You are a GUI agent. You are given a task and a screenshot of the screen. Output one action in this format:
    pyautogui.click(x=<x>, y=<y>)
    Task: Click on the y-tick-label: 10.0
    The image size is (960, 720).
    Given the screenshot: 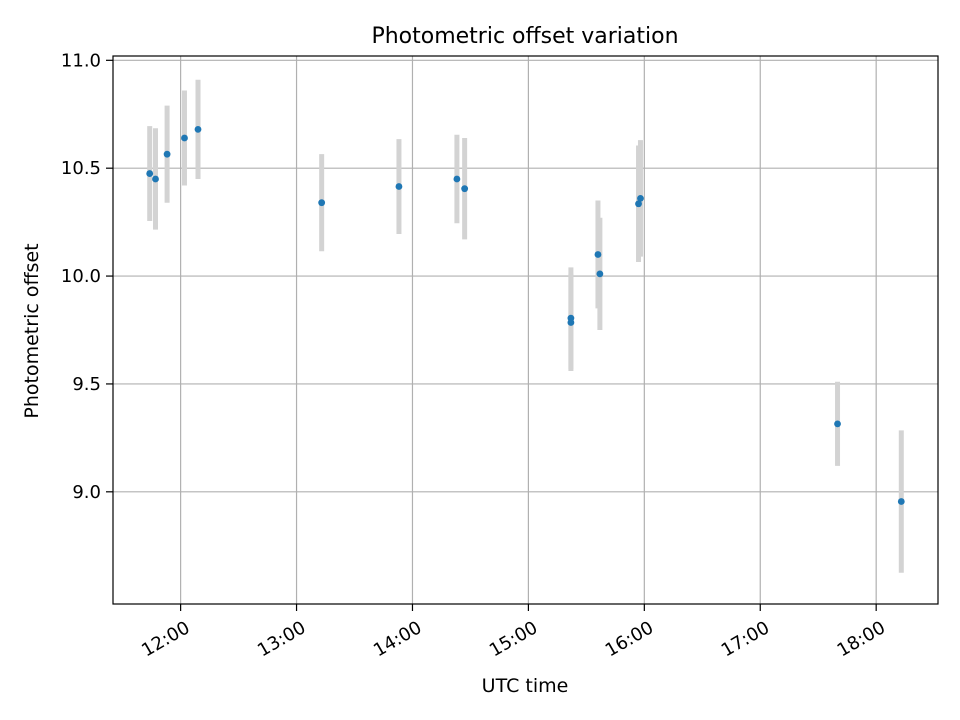 What is the action you would take?
    pyautogui.click(x=81, y=276)
    